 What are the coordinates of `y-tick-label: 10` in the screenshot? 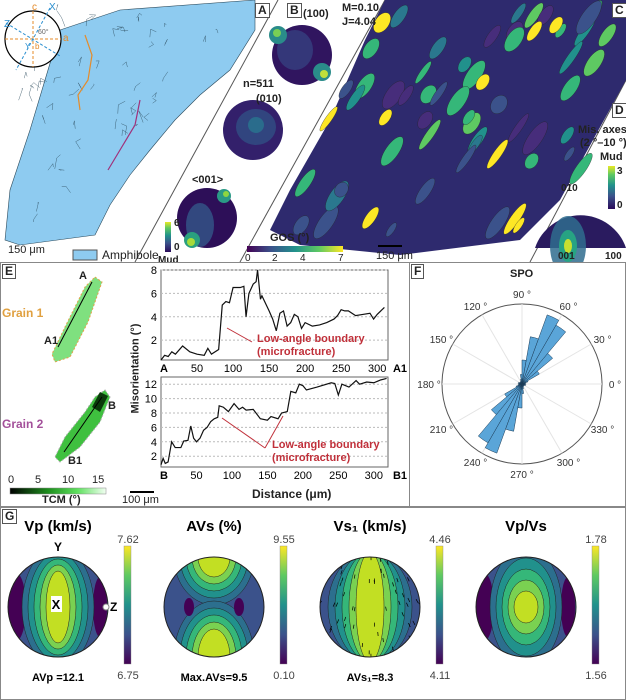 It's located at (151, 400).